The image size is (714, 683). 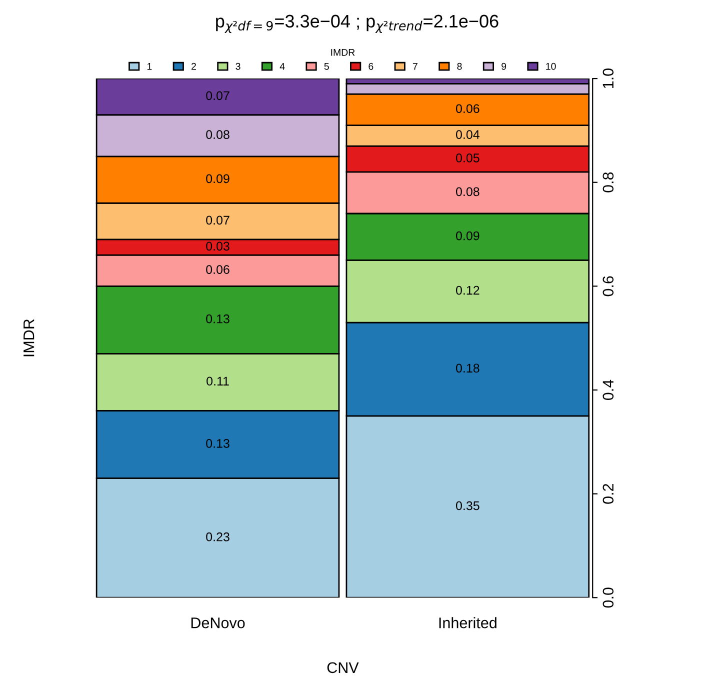 What do you see at coordinates (608, 182) in the screenshot?
I see `y-tick-label: 0.8` at bounding box center [608, 182].